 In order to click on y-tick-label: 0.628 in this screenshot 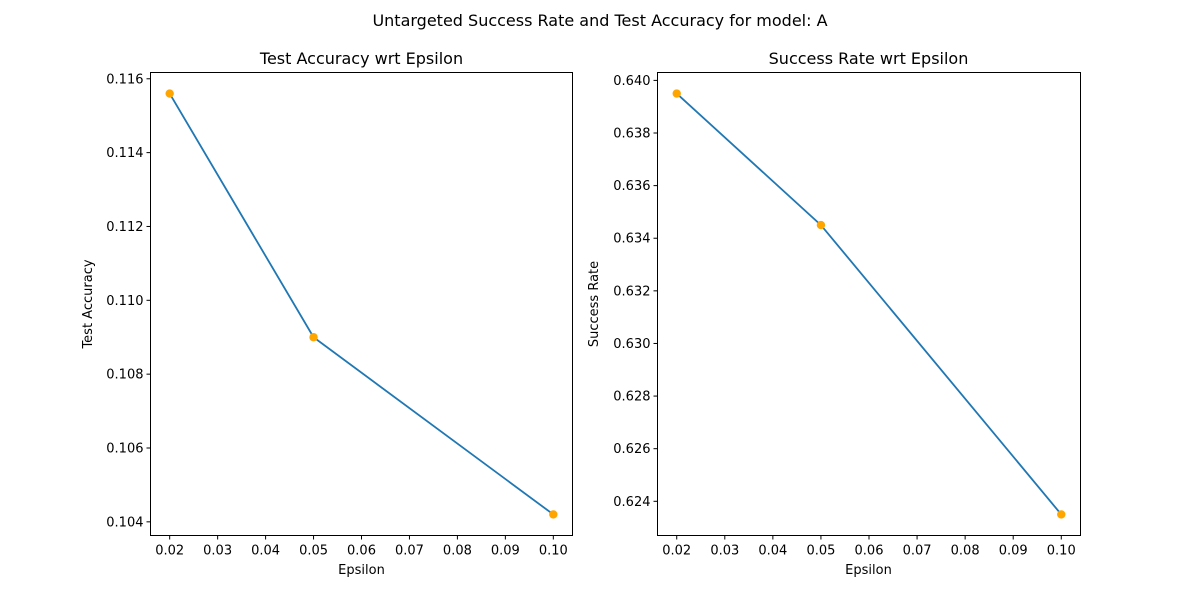, I will do `click(631, 397)`.